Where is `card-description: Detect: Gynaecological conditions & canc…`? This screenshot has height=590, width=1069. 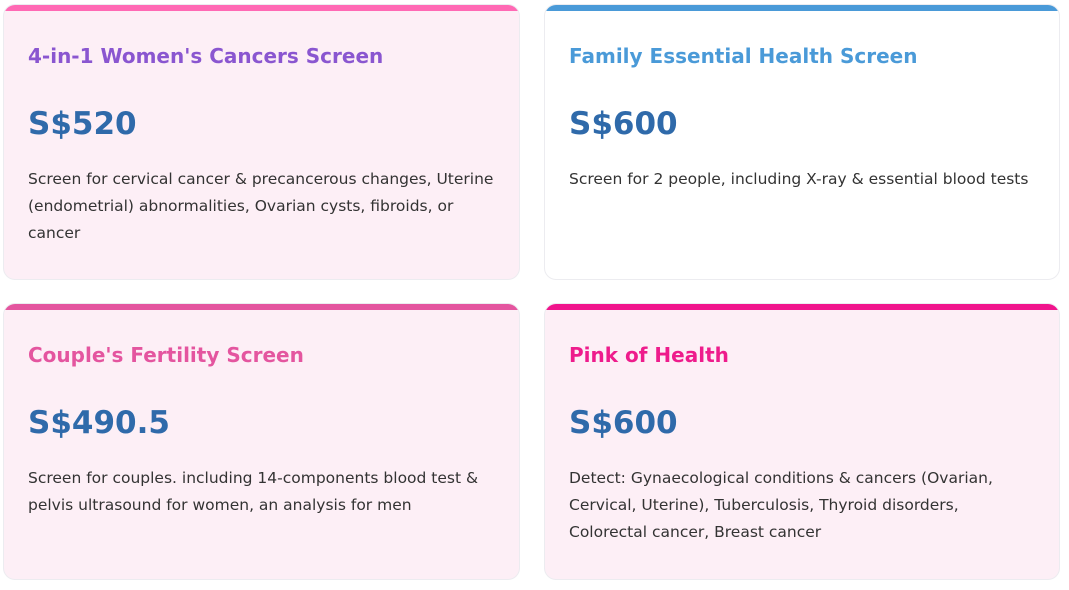 card-description: Detect: Gynaecological conditions & canc… is located at coordinates (781, 505).